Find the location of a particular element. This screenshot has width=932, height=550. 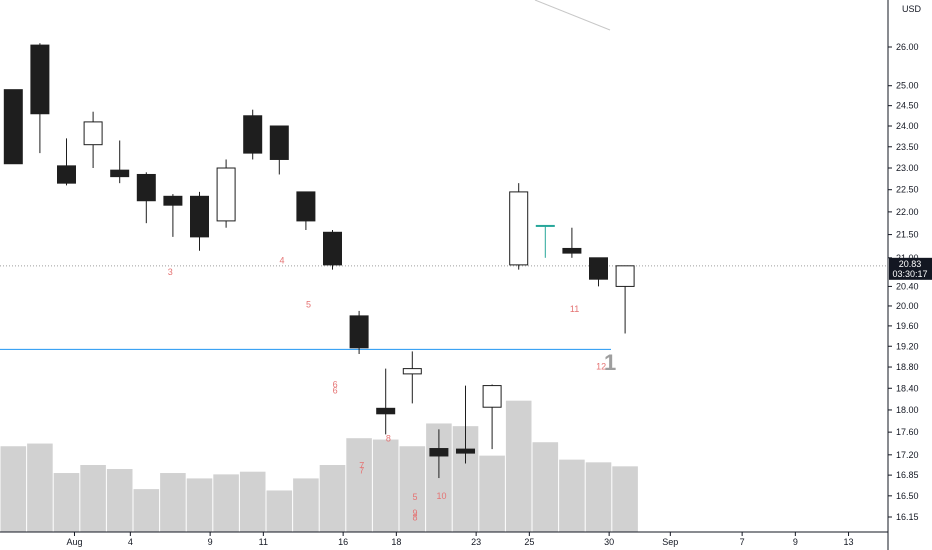

price-tick-label: 22.00 is located at coordinates (907, 212).